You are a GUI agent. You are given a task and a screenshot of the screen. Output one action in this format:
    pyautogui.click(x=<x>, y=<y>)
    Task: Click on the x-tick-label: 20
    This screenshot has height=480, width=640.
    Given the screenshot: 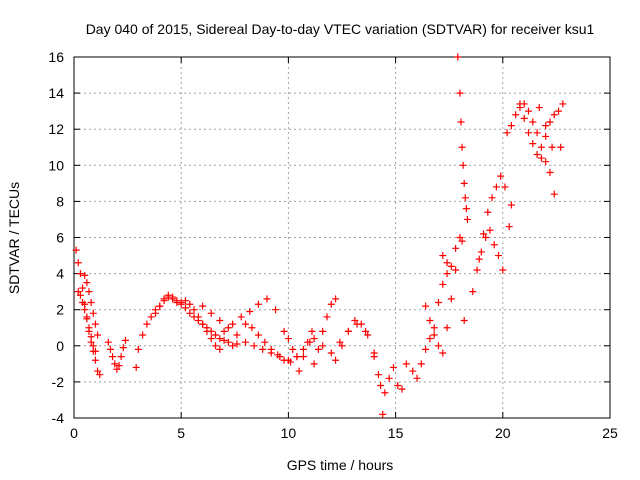 What is the action you would take?
    pyautogui.click(x=503, y=433)
    